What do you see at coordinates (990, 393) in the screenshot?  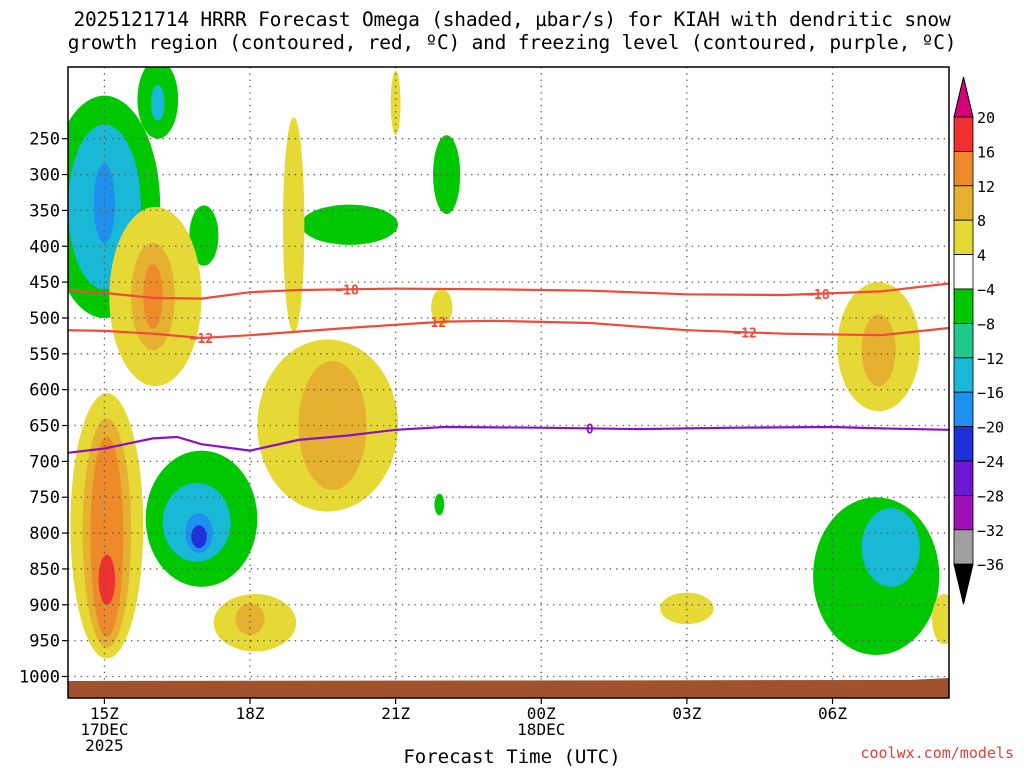 I see `colorbar-label-8: −16` at bounding box center [990, 393].